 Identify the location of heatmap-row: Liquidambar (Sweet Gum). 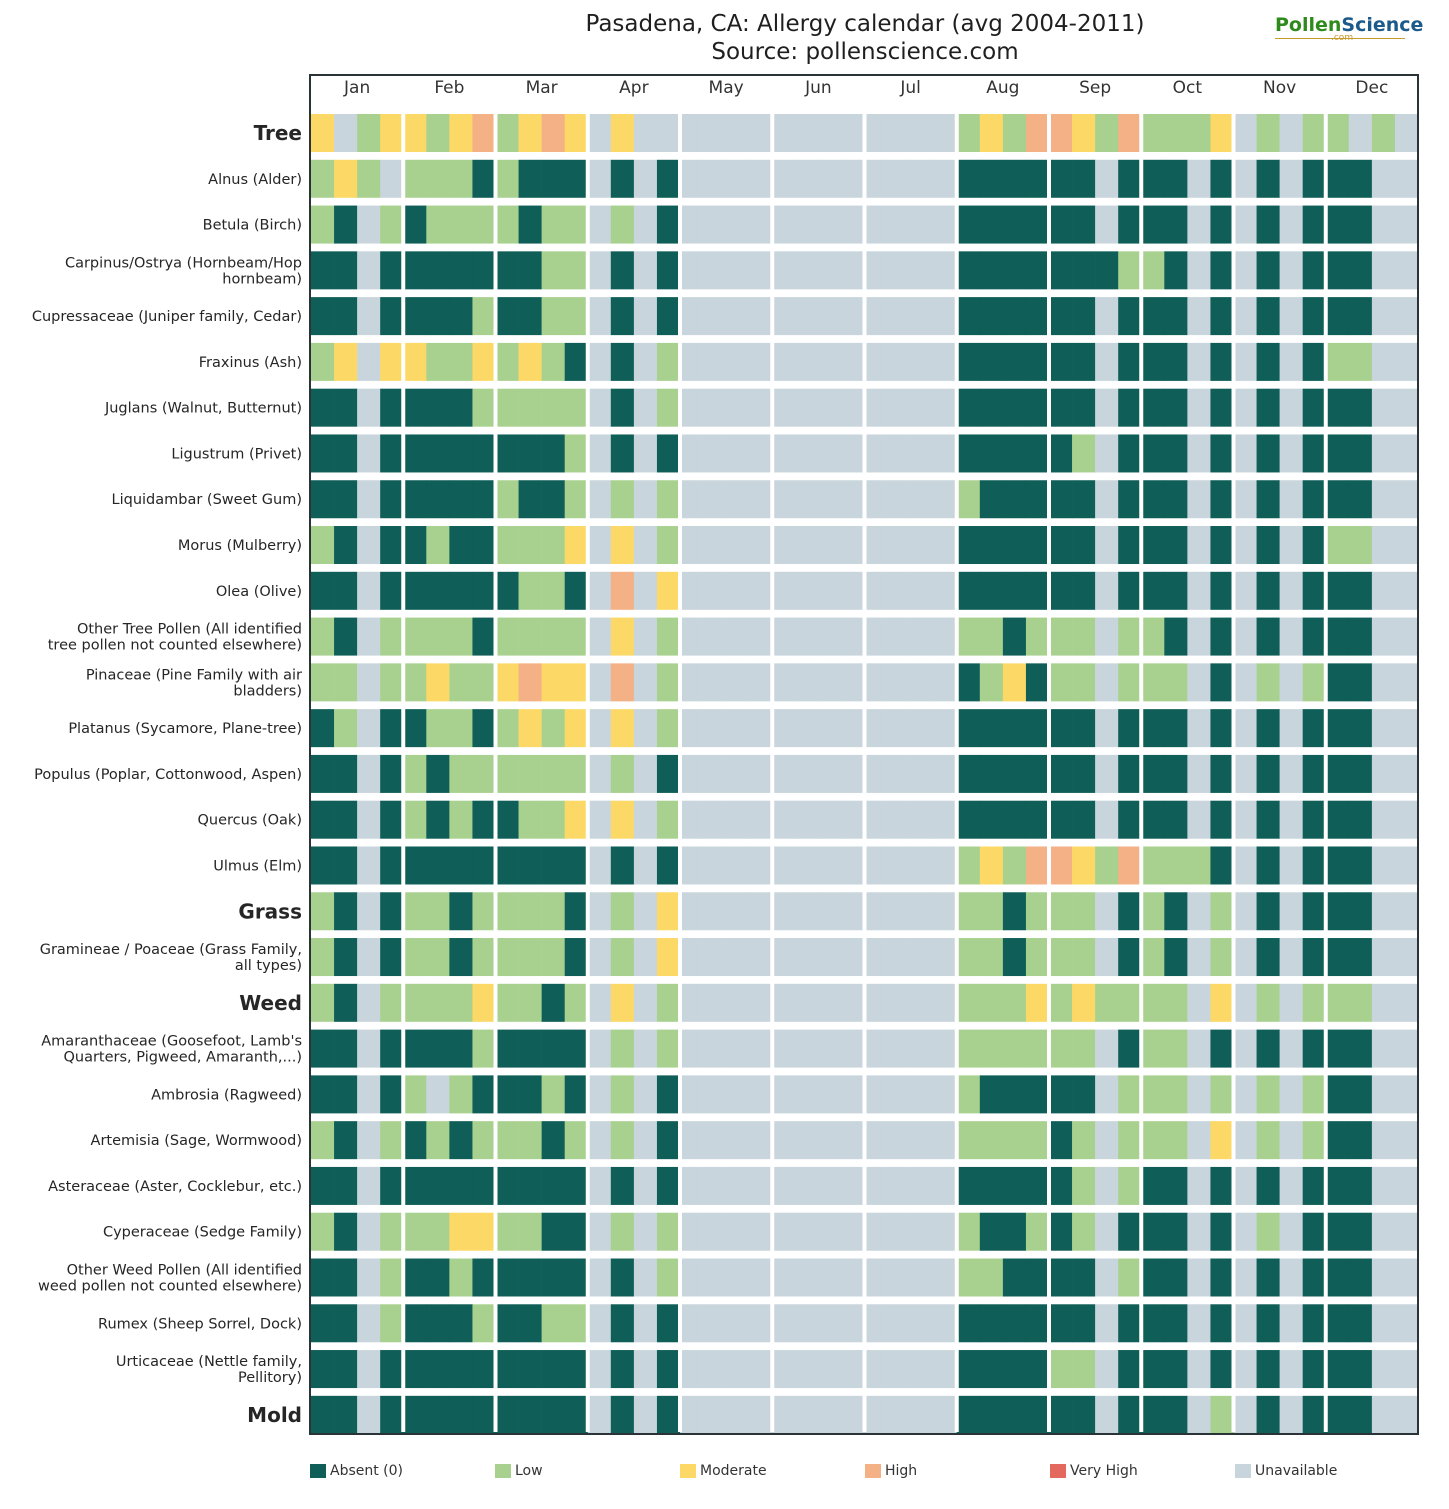
(765, 499).